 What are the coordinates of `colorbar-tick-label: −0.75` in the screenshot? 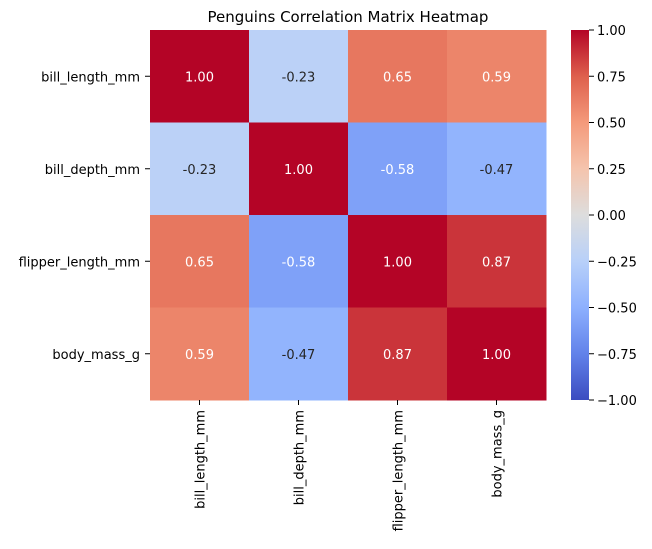 It's located at (617, 355).